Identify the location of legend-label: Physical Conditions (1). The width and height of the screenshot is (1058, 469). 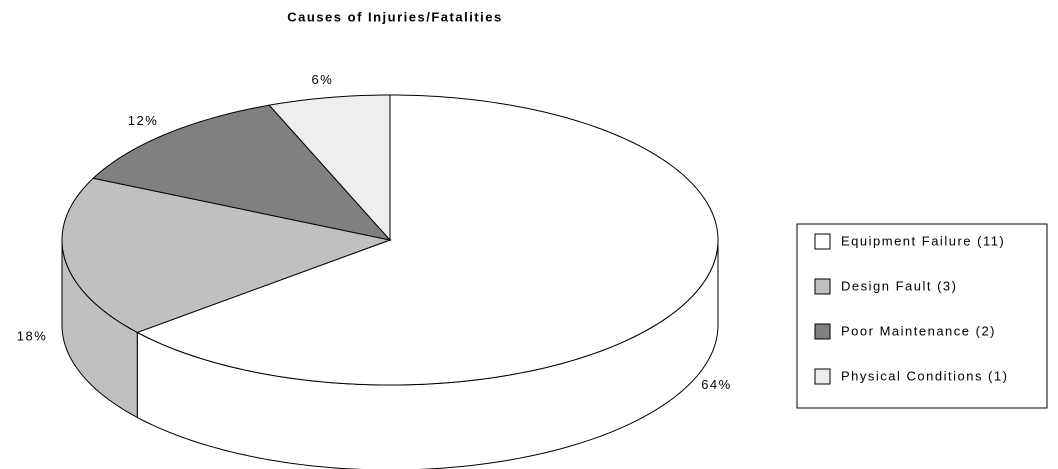
(924, 375).